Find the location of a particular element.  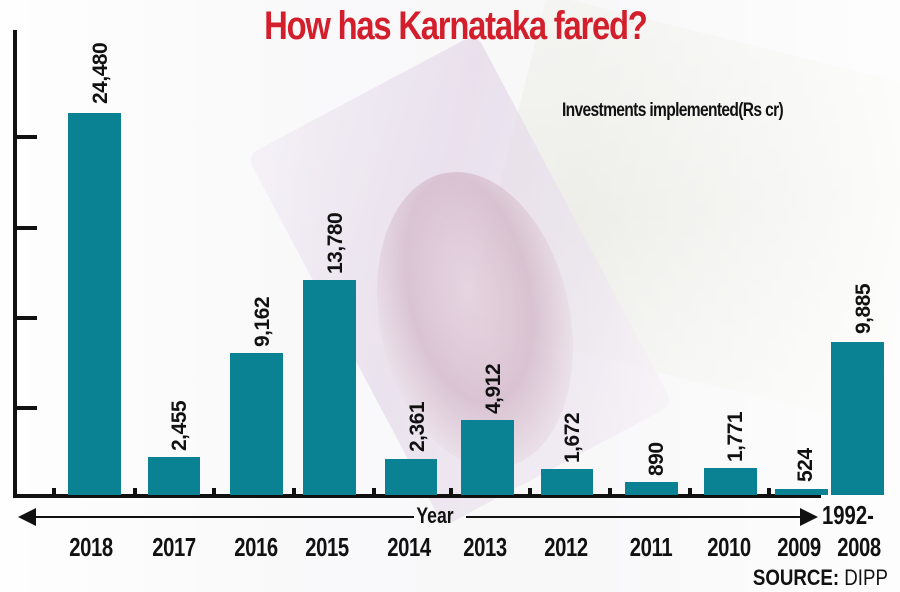

bar-value-label: 524 is located at coordinates (805, 465).